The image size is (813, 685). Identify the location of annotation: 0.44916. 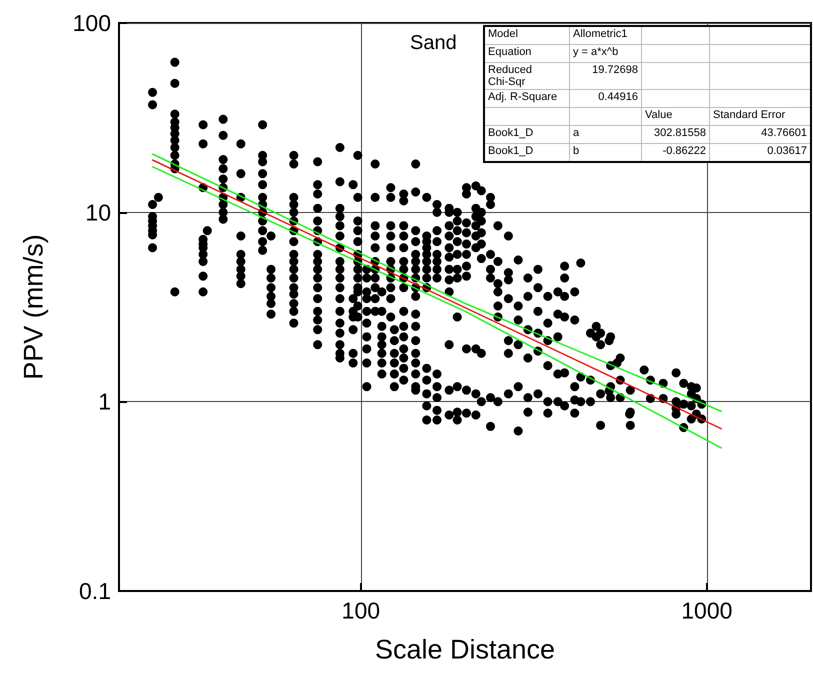
(606, 99).